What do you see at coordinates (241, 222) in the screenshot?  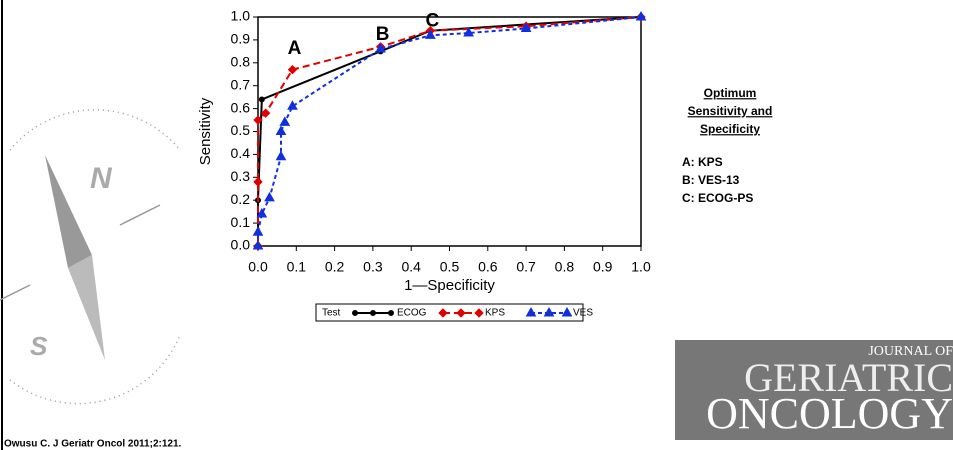 I see `y-tick-label: 0.1` at bounding box center [241, 222].